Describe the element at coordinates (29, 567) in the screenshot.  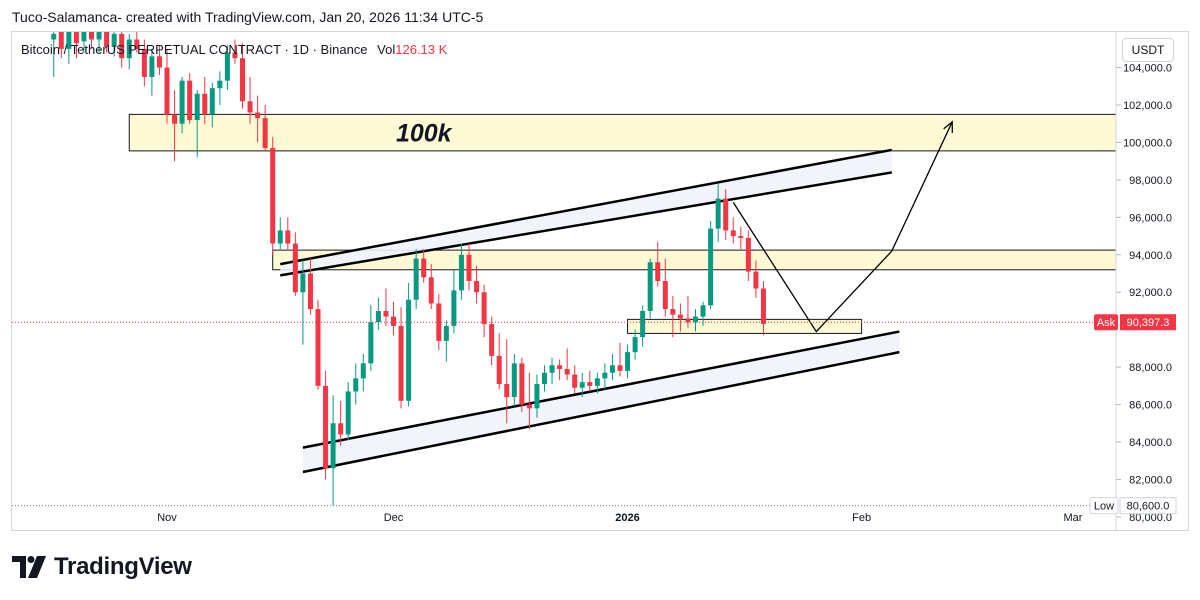
I see `tradingview-logo-icon` at that location.